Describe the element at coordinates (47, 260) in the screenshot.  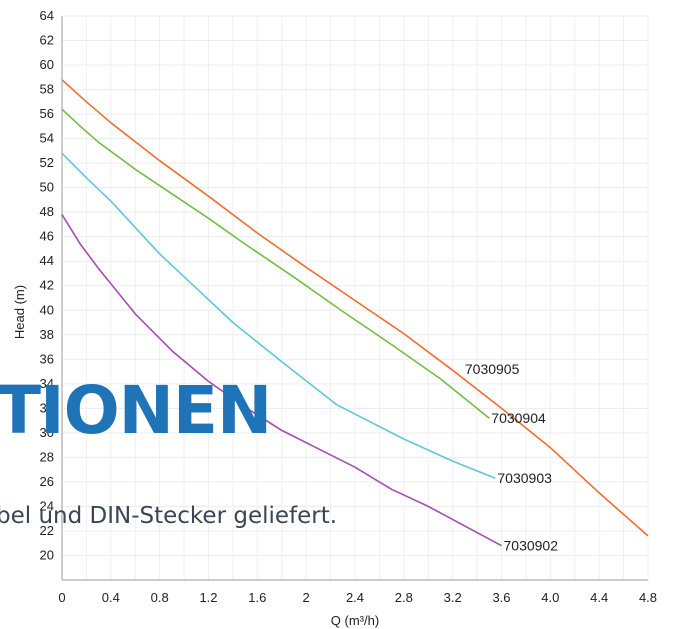
I see `y-tick-label: 44` at that location.